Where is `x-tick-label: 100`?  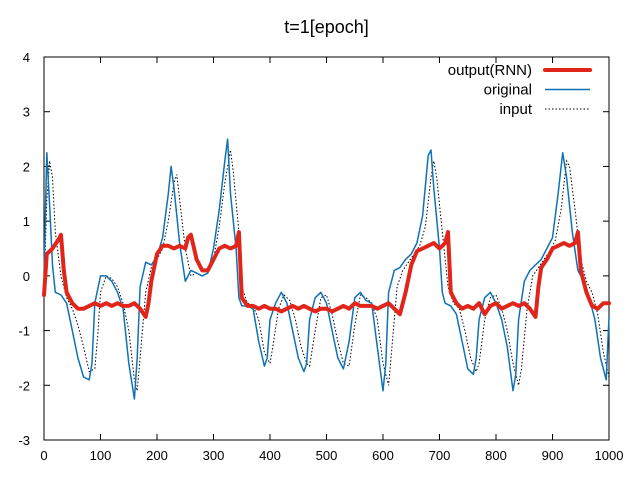
x-tick-label: 100 is located at coordinates (101, 455).